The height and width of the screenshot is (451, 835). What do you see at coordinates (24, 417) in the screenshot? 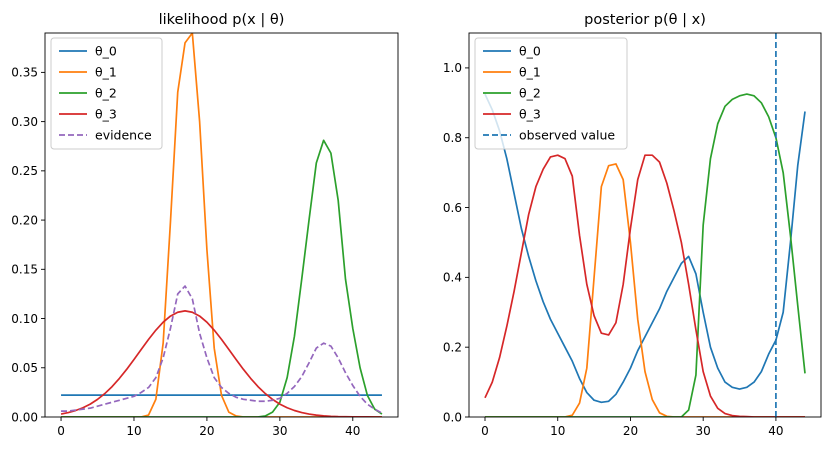
I see `likelihood-y-tick-label: 0.00` at bounding box center [24, 417].